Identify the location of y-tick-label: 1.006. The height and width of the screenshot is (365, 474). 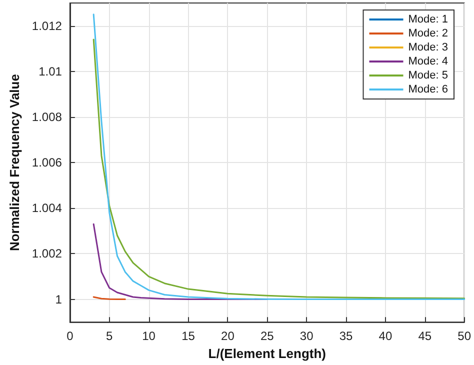
(47, 163).